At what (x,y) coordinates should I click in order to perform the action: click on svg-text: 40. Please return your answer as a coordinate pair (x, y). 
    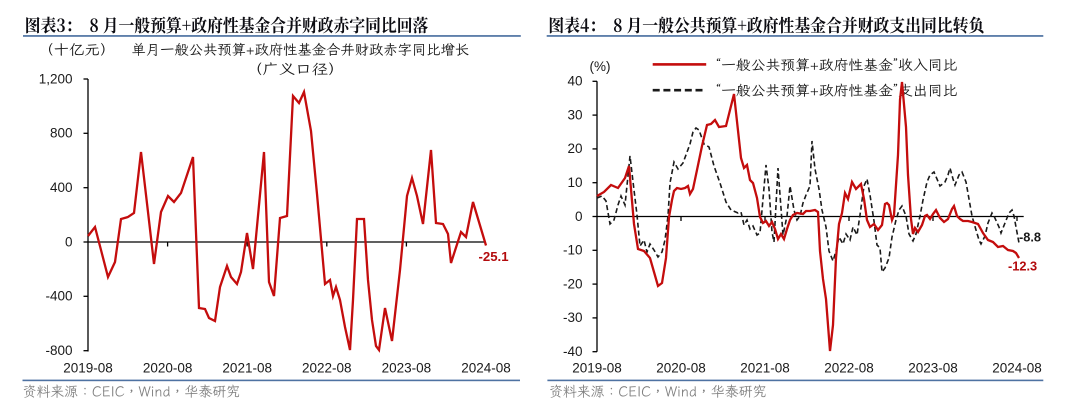
    Looking at the image, I should click on (574, 81).